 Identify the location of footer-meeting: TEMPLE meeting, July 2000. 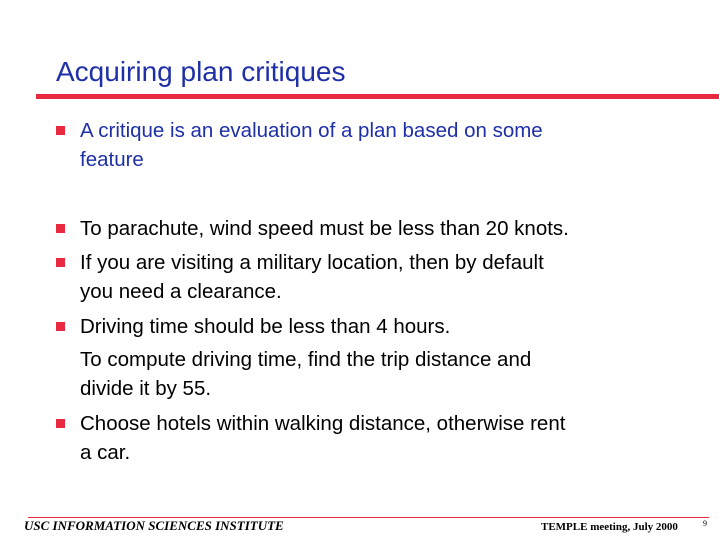
(609, 527).